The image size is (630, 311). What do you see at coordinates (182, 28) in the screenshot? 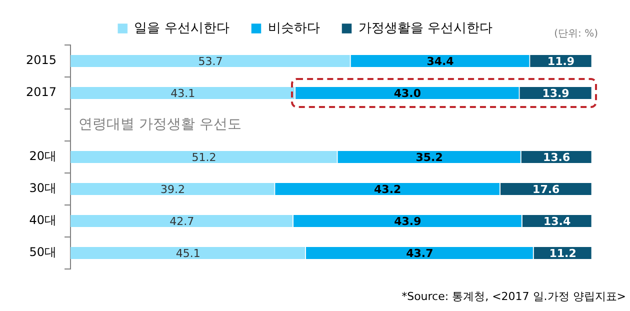
I see `legend-label: 일을 우선시한다` at bounding box center [182, 28].